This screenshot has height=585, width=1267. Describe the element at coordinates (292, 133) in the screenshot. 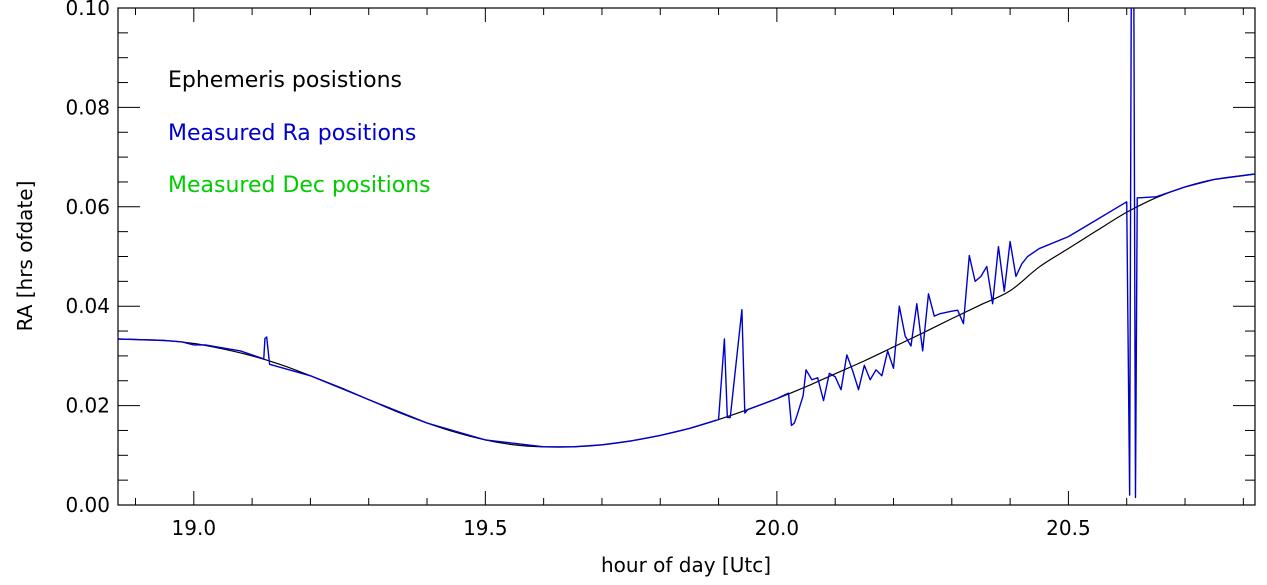

I see `legend-entry-measured-ra: Measured Ra positions` at that location.